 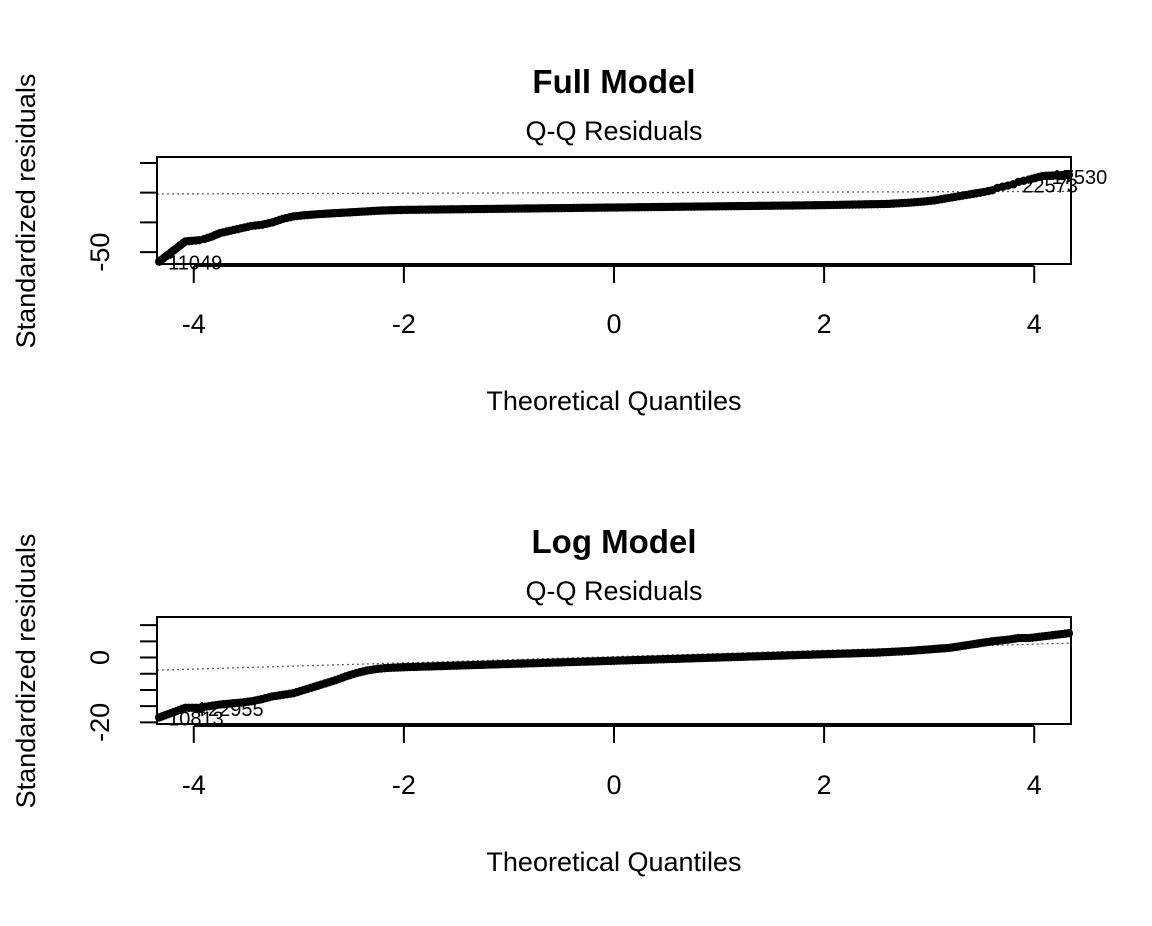 I want to click on point-annotation: 17530, so click(x=1080, y=178).